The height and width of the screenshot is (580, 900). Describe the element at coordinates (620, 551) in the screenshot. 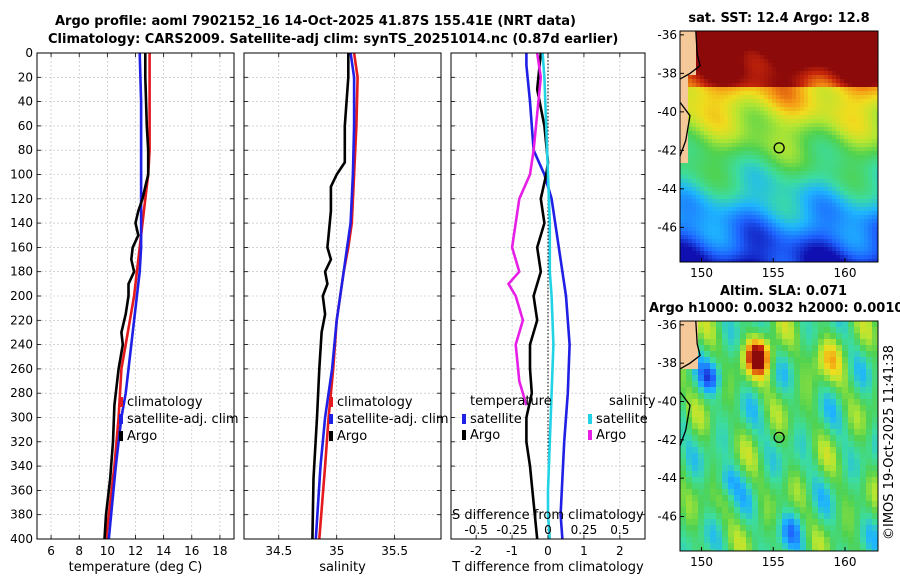

I see `x-tick-label: 2` at that location.